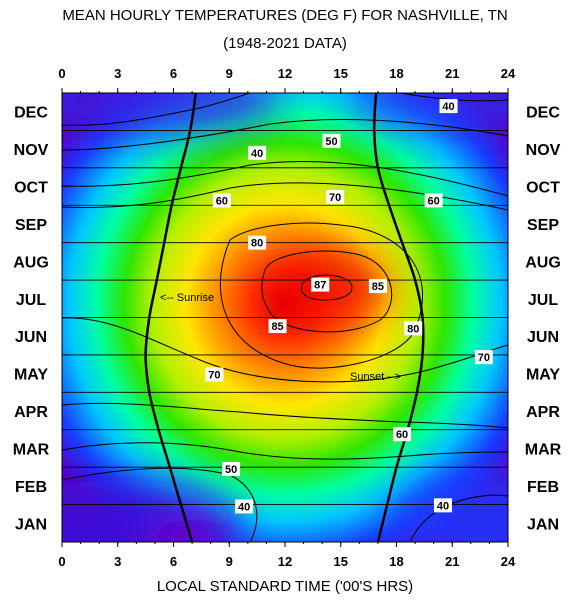 The width and height of the screenshot is (570, 602). What do you see at coordinates (61, 73) in the screenshot?
I see `x-tick-label-top: 0` at bounding box center [61, 73].